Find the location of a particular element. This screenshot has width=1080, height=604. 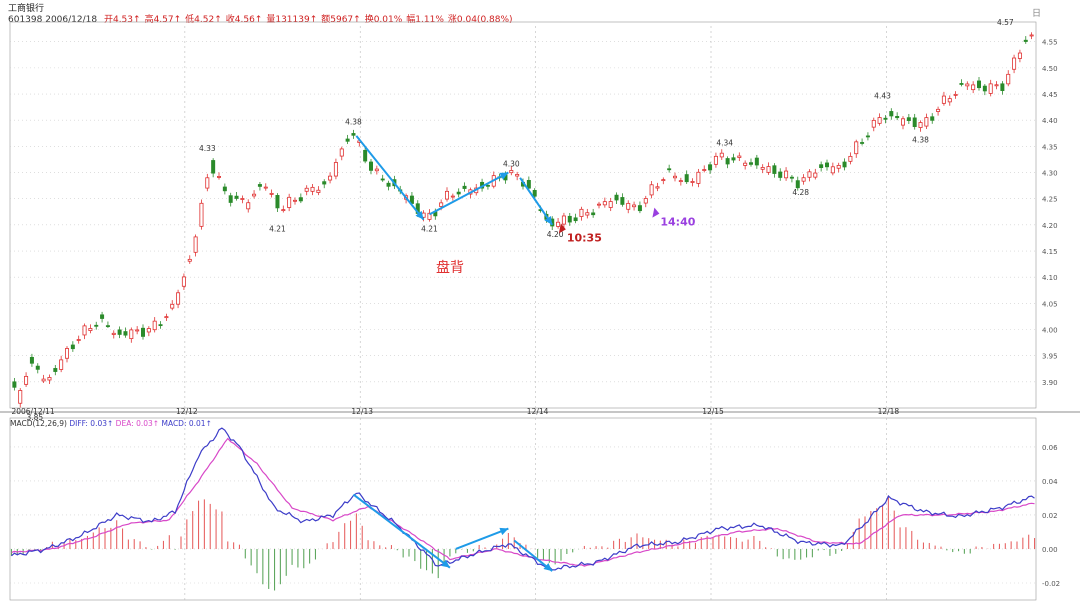

price-extreme-label: 4.43 is located at coordinates (882, 95).